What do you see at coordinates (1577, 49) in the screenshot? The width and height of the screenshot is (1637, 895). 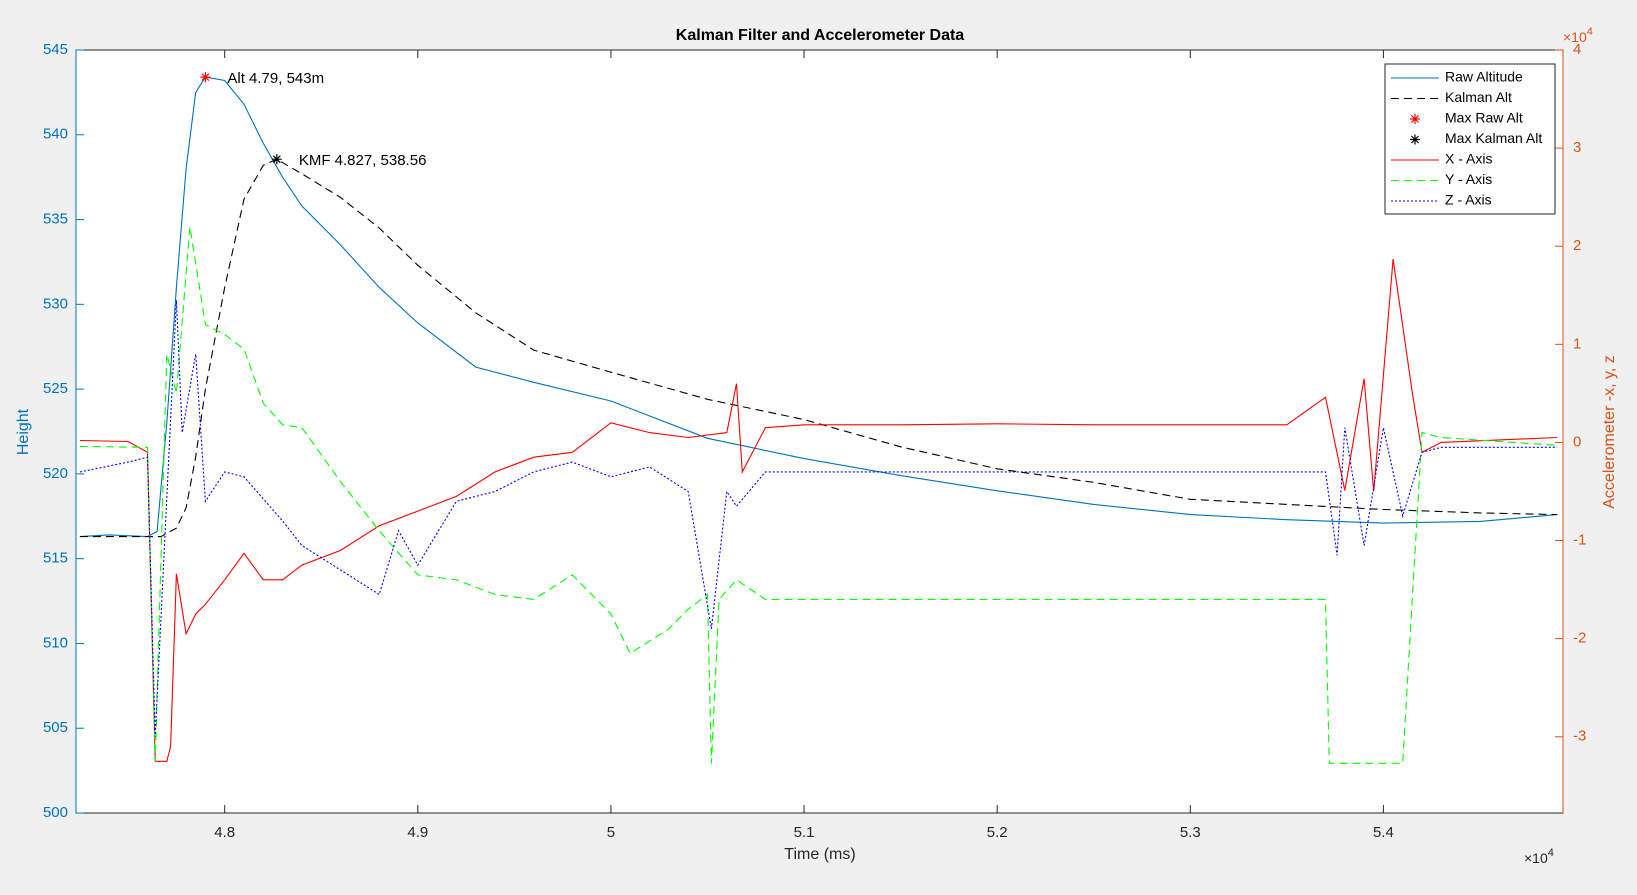 I see `y2-tick-label: 4` at bounding box center [1577, 49].